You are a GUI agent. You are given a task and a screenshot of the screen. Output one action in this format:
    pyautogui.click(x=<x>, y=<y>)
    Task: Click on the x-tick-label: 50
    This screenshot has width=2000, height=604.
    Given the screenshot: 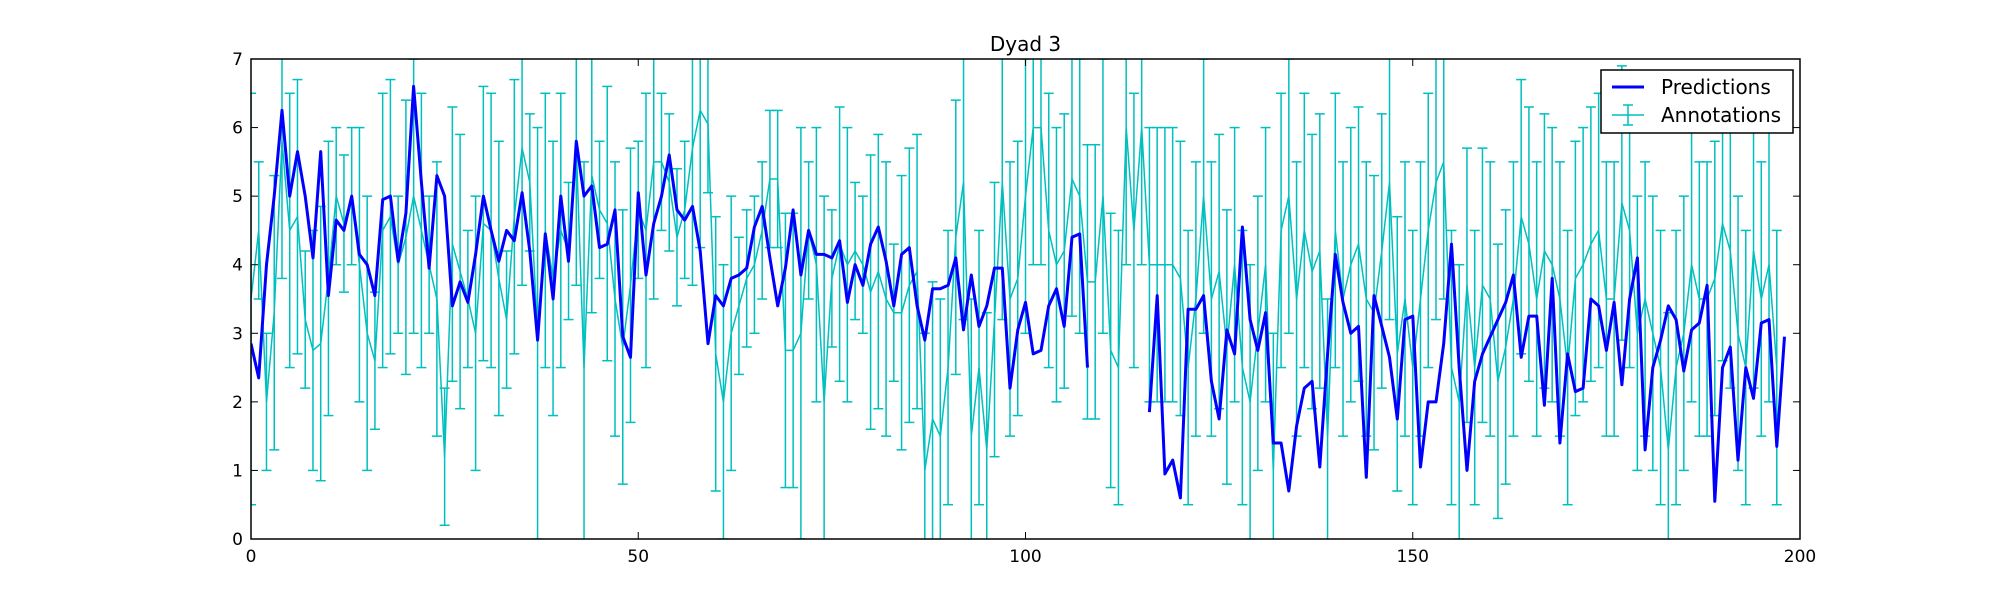 What is the action you would take?
    pyautogui.click(x=638, y=557)
    